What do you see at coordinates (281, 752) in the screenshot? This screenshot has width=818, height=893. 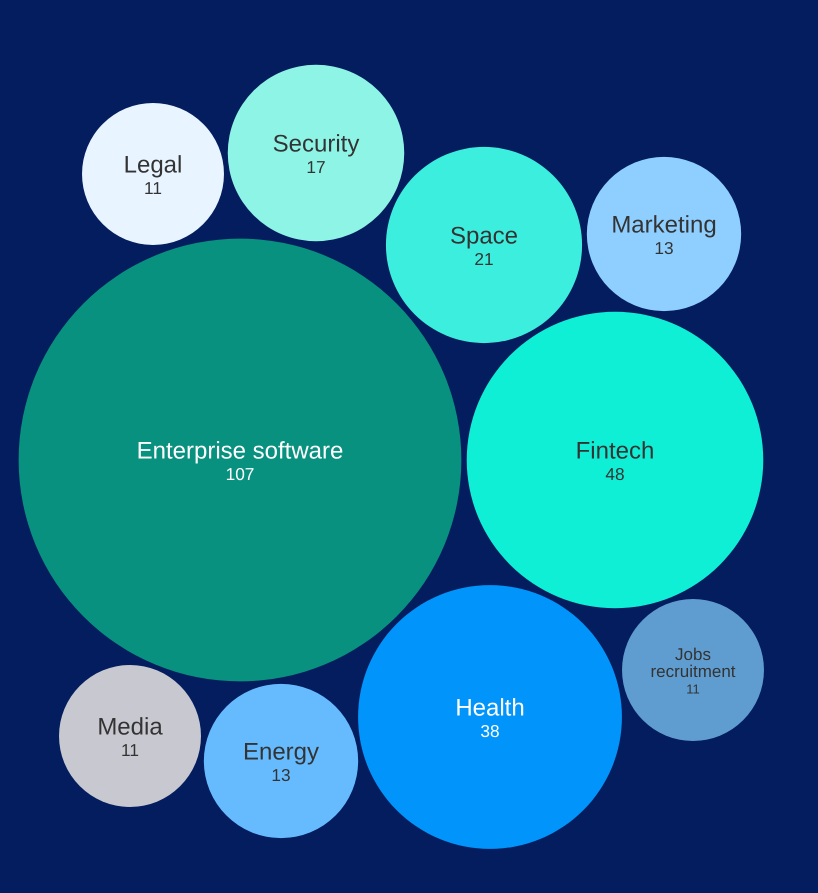 I see `category-label: Energy` at bounding box center [281, 752].